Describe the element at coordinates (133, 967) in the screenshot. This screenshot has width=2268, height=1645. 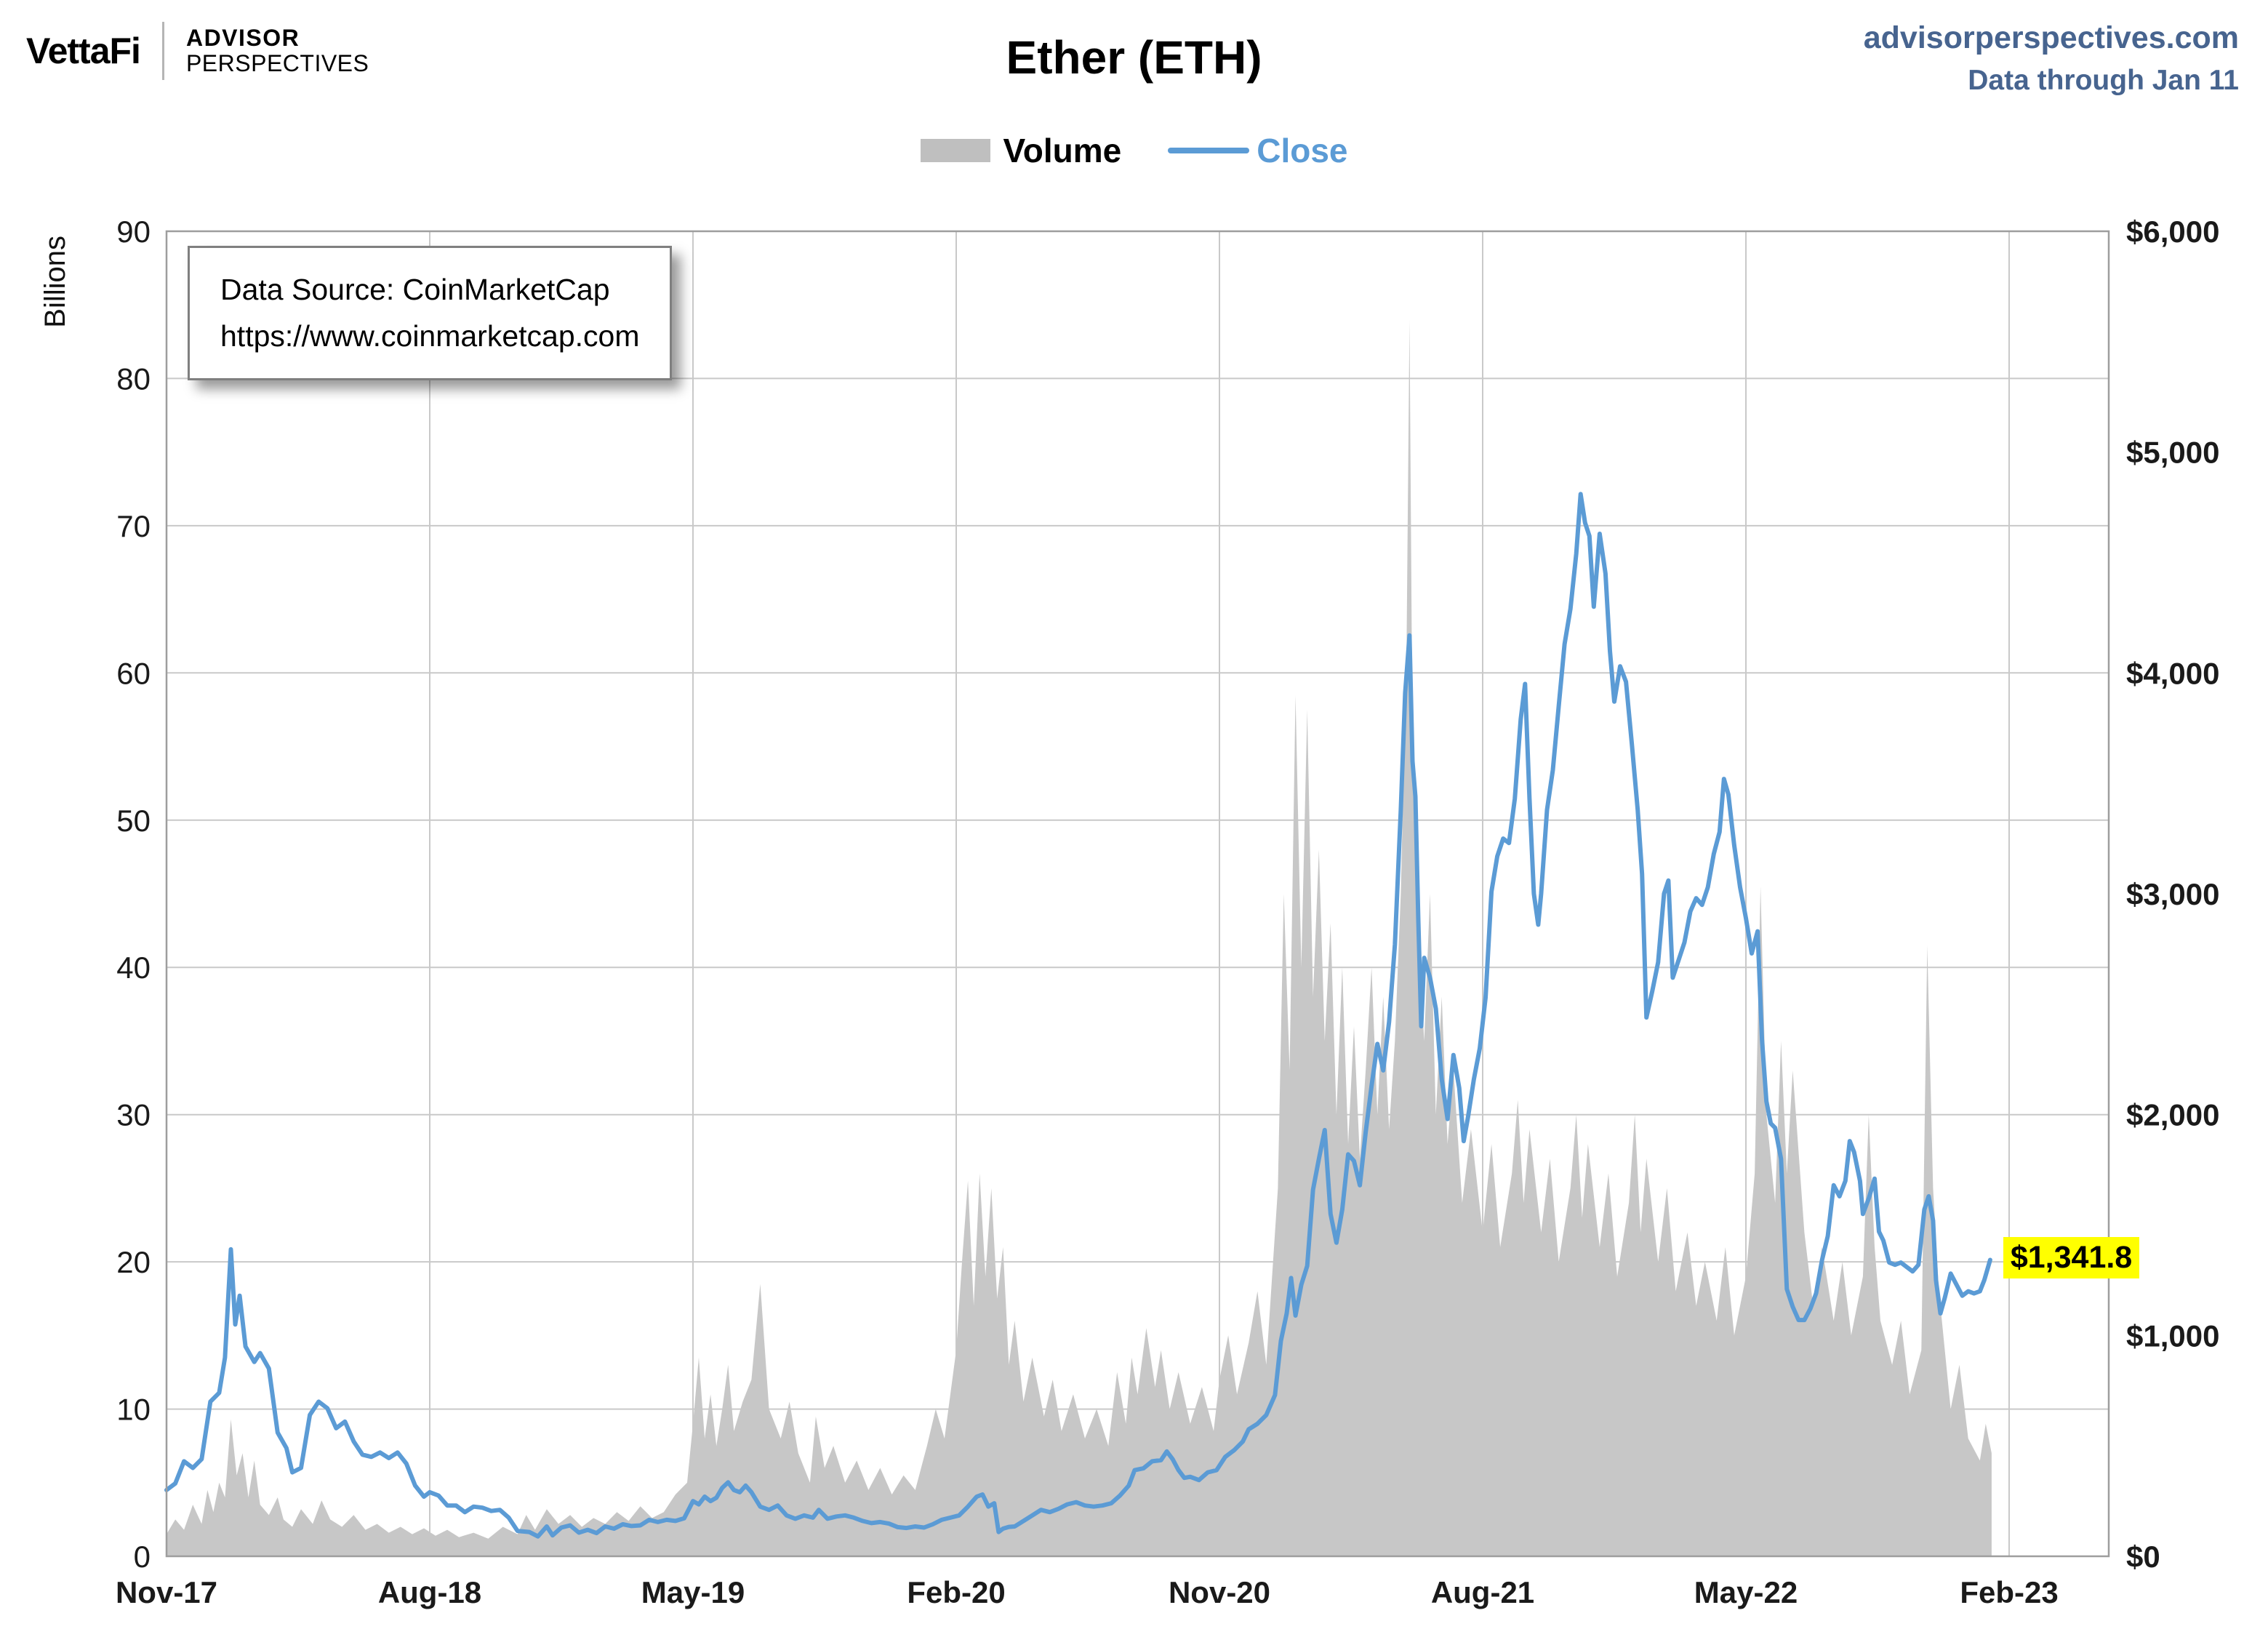
I see `left-axis-tick-label: 40` at that location.